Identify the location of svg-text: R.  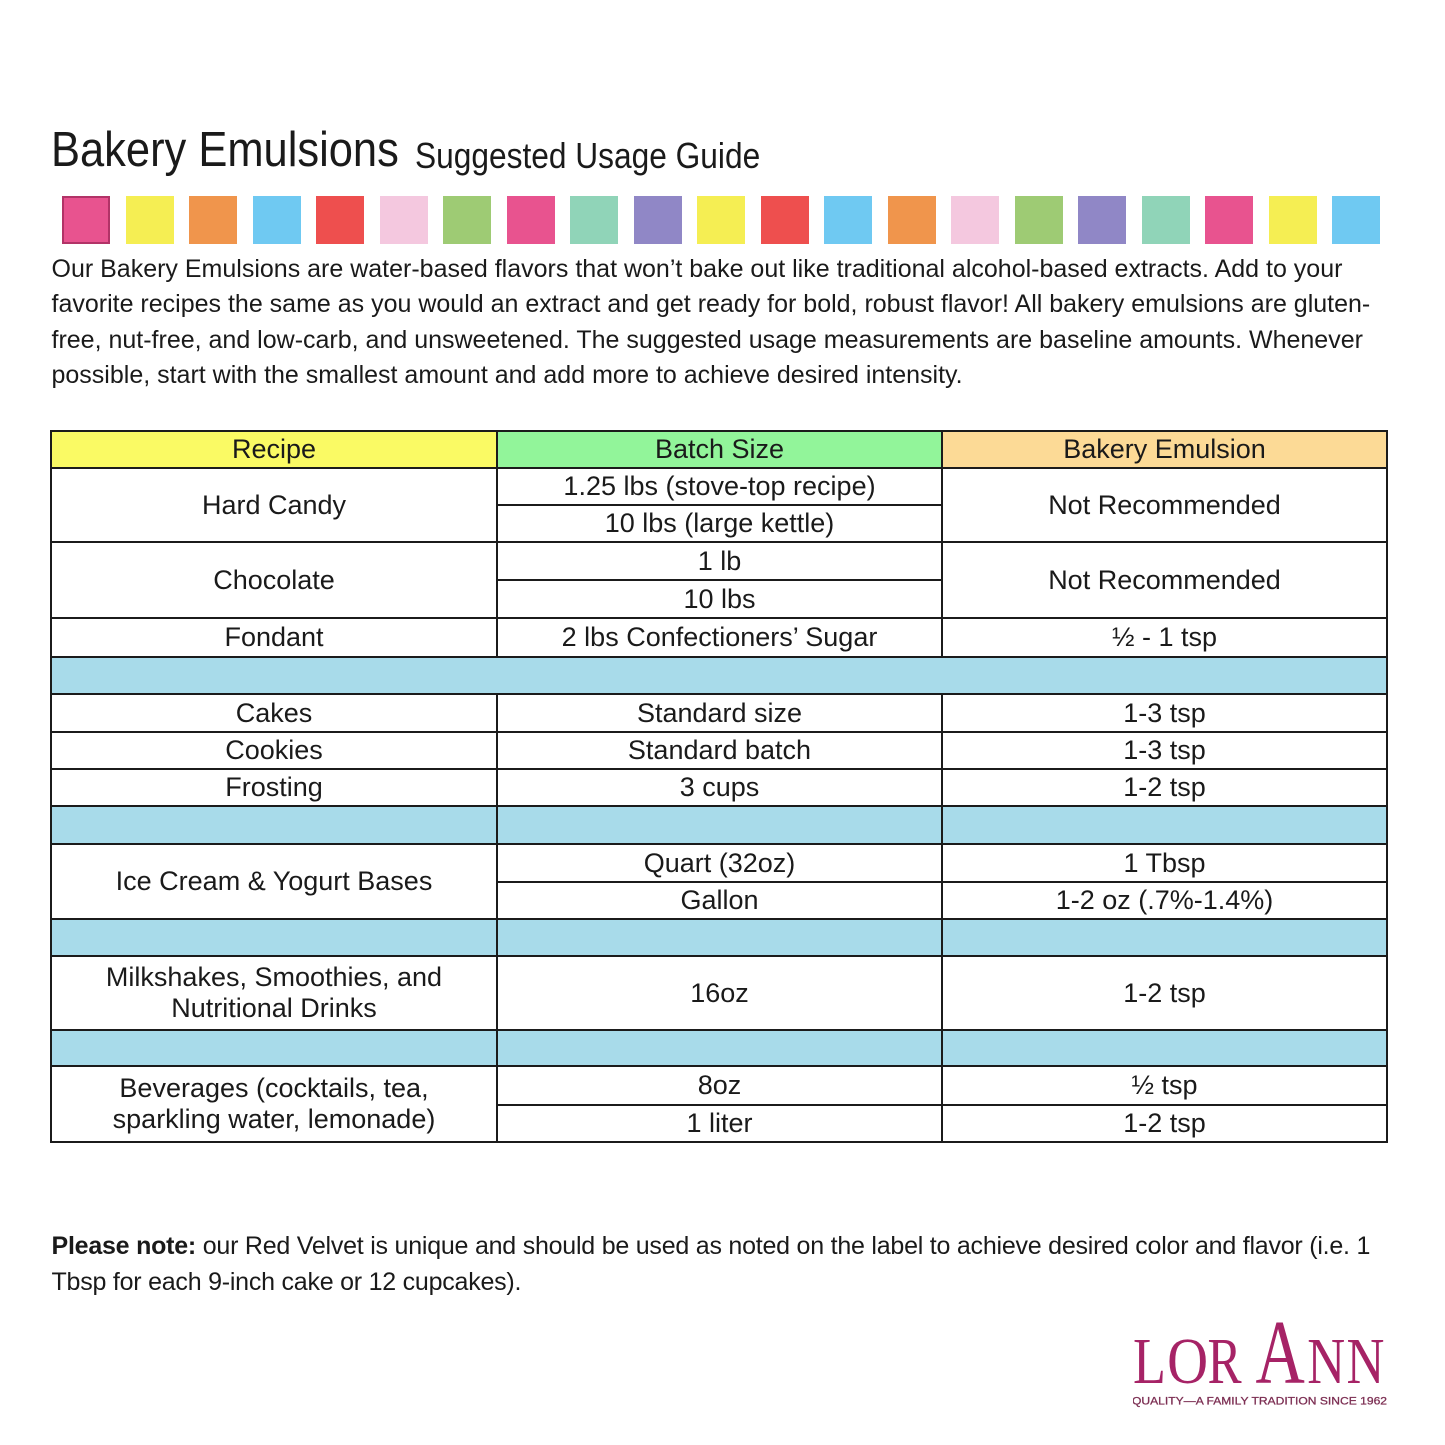
(1225, 1361).